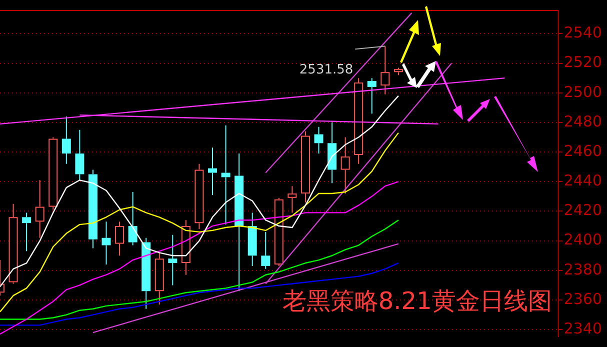 The image size is (607, 347). I want to click on y-tick-label: 2440, so click(583, 181).